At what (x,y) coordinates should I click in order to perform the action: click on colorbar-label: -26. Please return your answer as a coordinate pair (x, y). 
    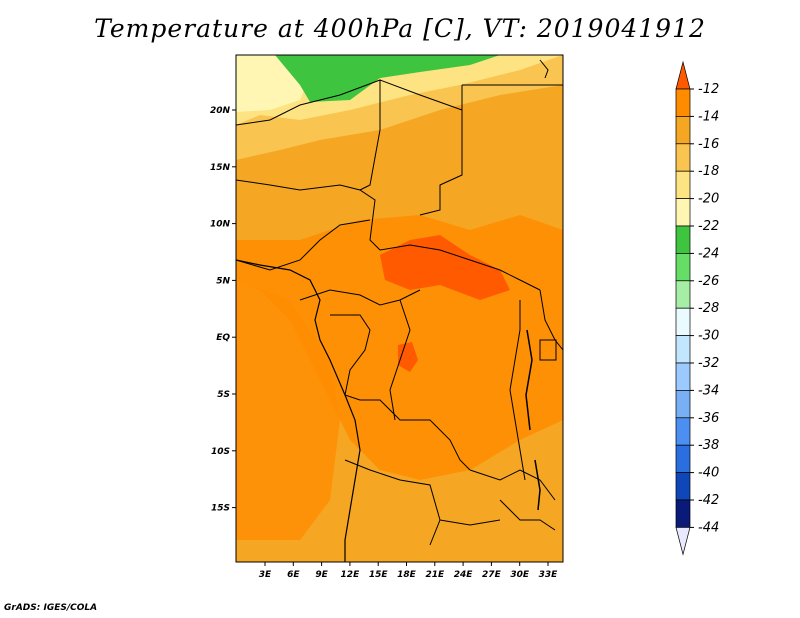
    Looking at the image, I should click on (708, 281).